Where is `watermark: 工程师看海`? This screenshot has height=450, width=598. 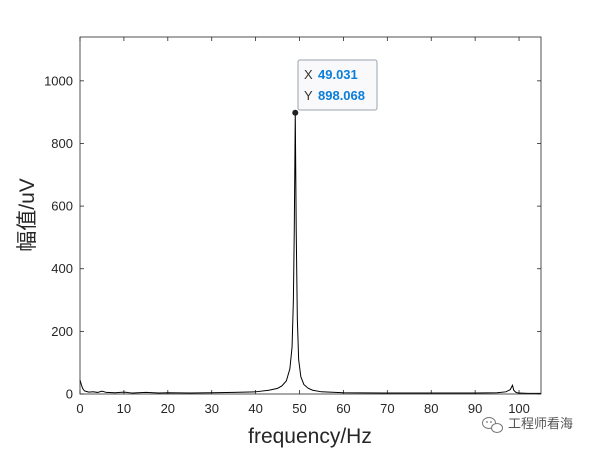 watermark: 工程师看海 is located at coordinates (527, 424).